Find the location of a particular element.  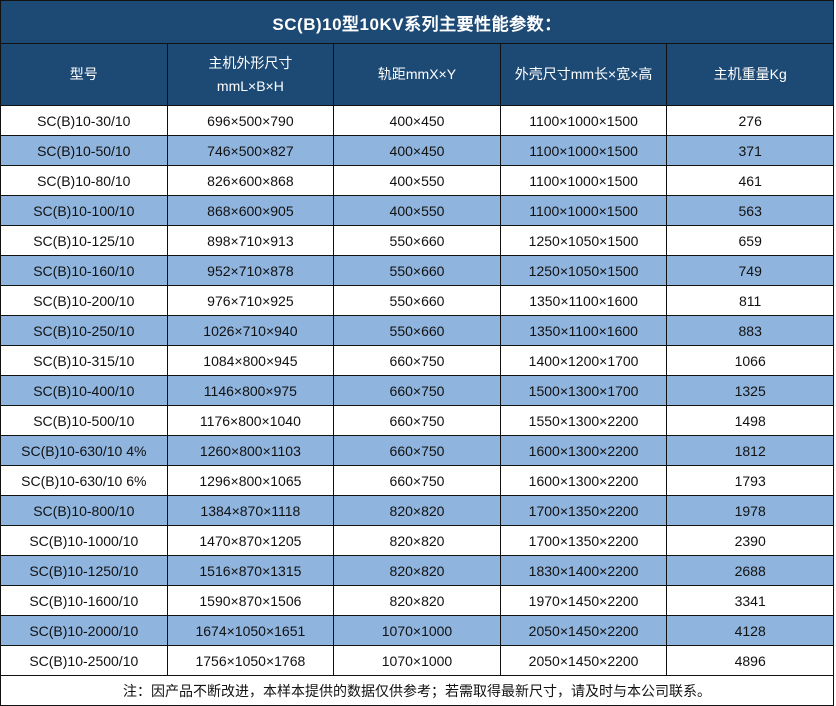

cell-enclosure: 1970×1450×2200 is located at coordinates (583, 600).